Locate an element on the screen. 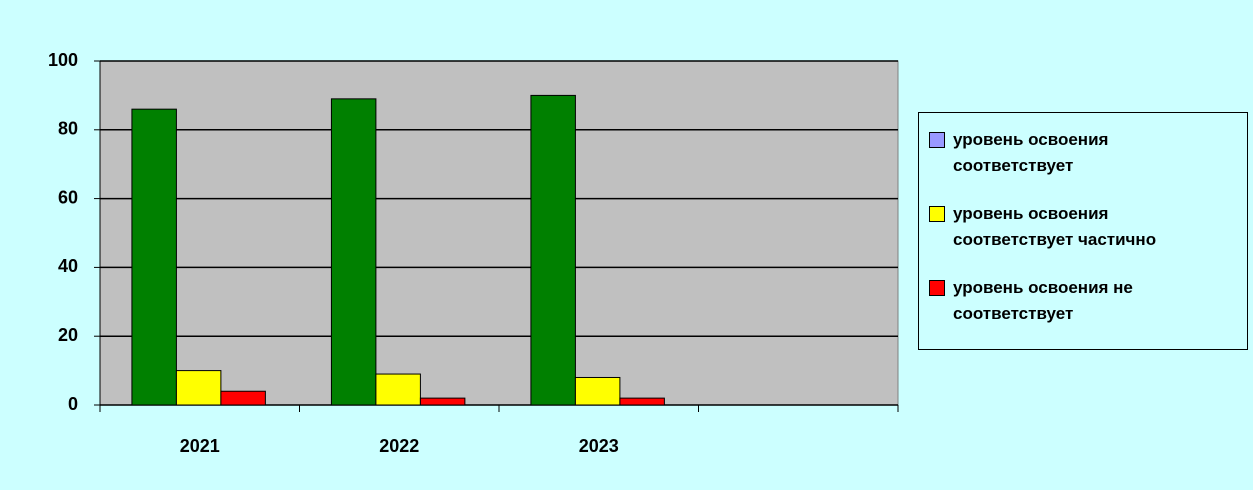  legend-label: уровень освоения соответствует is located at coordinates (1031, 152).